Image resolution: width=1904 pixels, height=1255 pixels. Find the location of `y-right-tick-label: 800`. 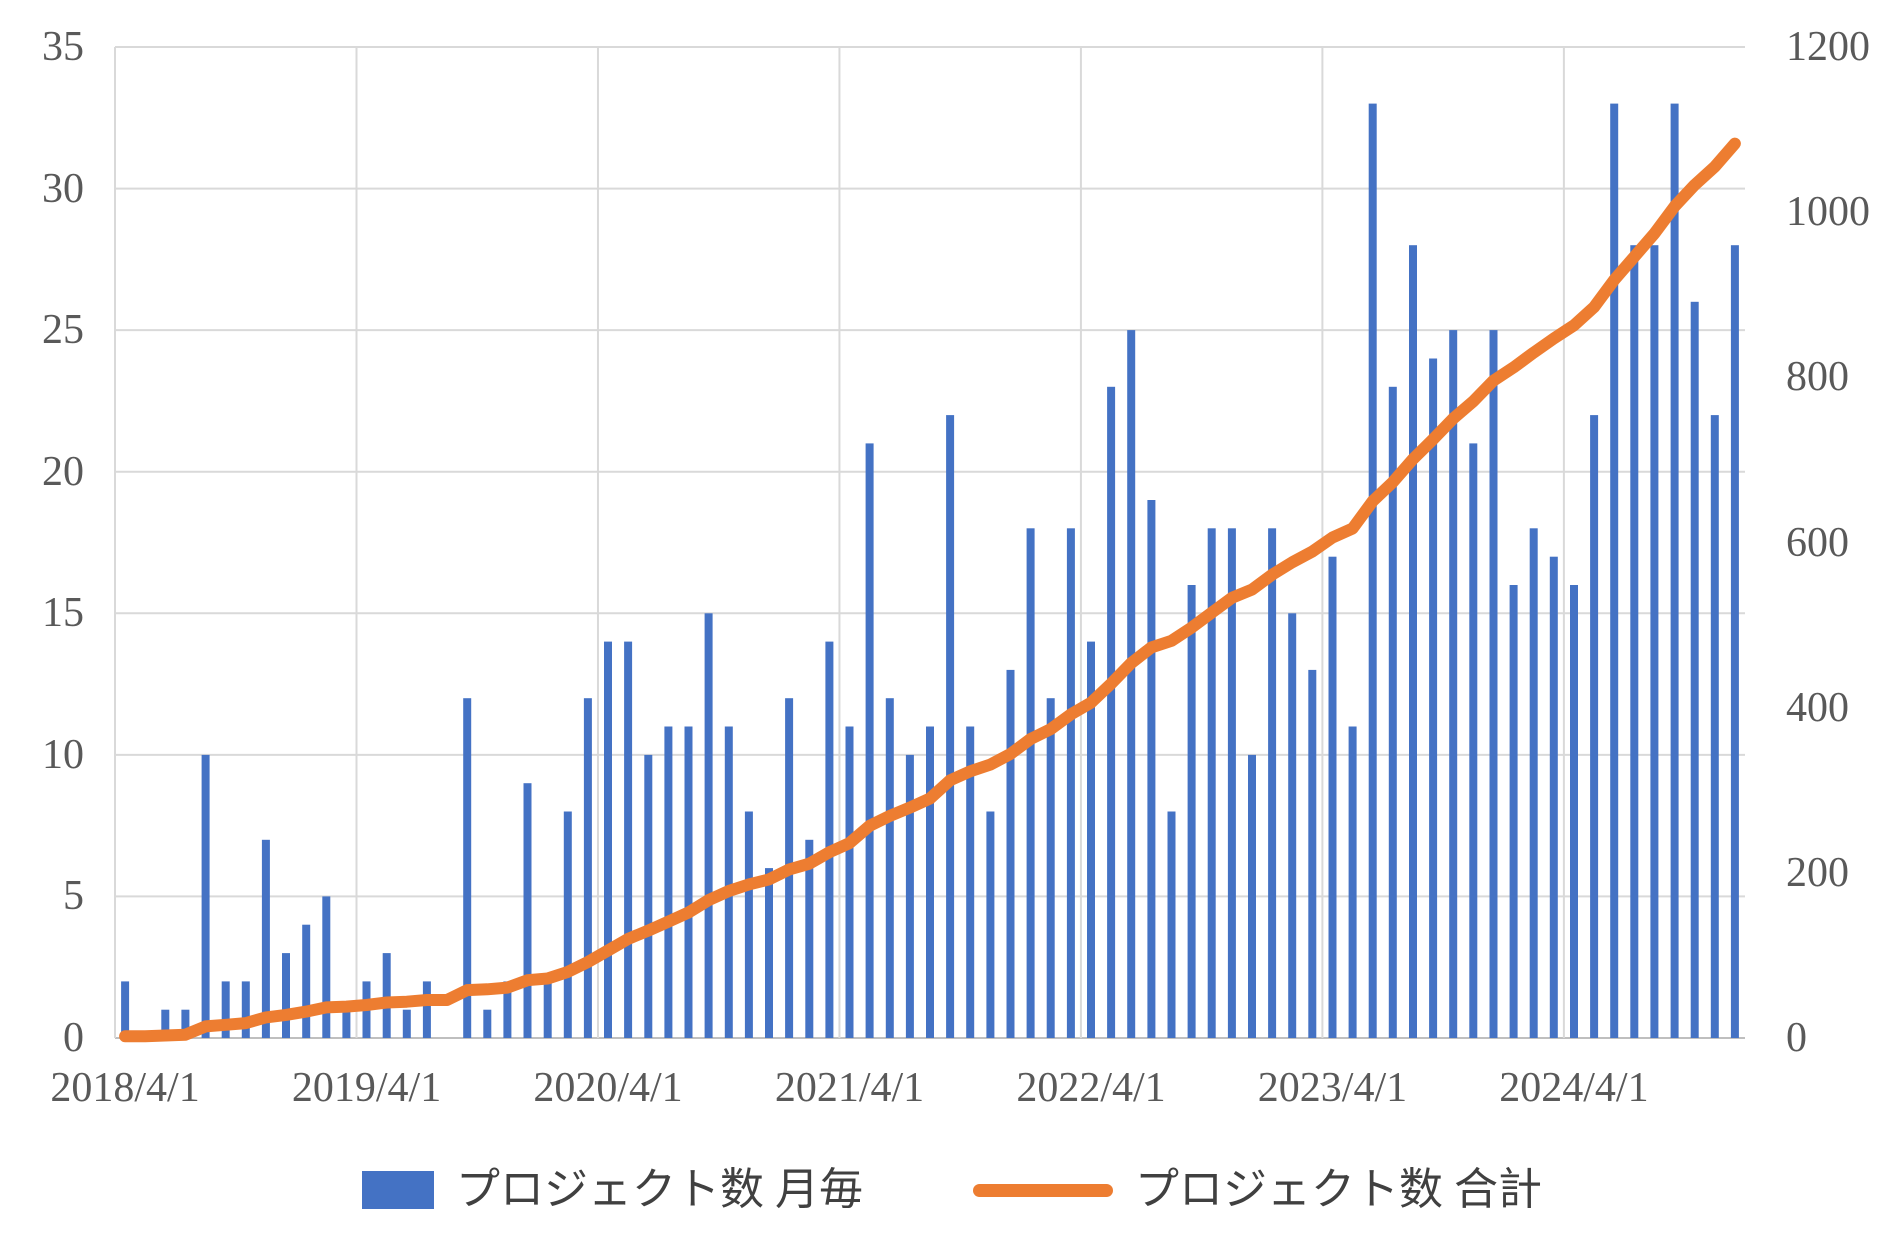

y-right-tick-label: 800 is located at coordinates (1817, 377).